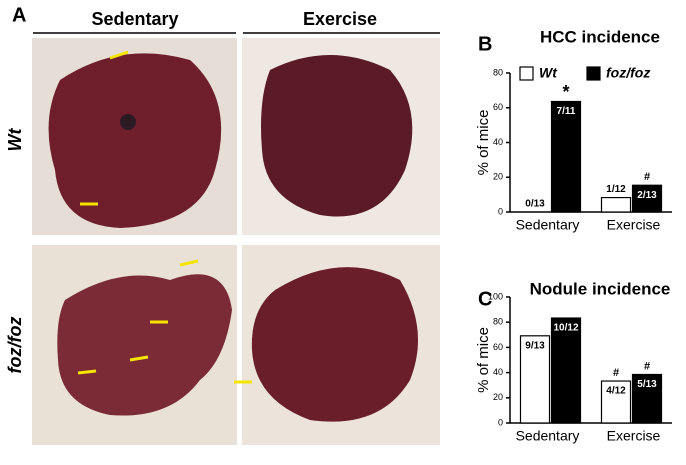  Describe the element at coordinates (565, 328) in the screenshot. I see `value-label: 10/12` at that location.